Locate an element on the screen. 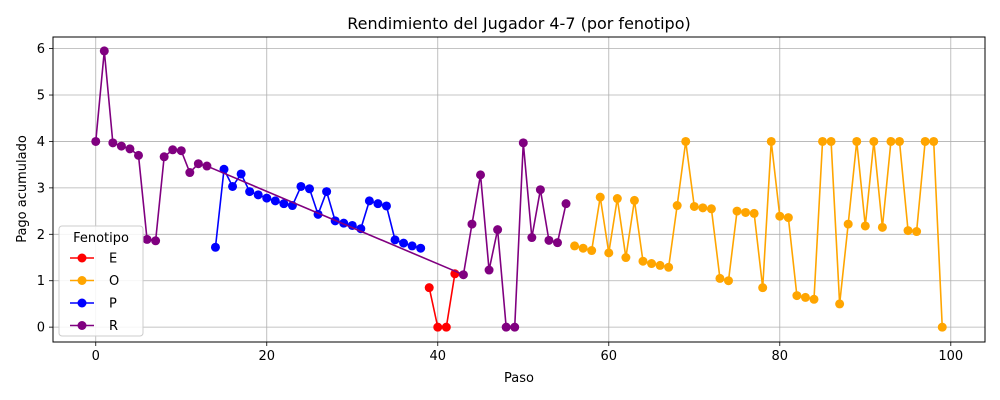 The image size is (1000, 400). series-e is located at coordinates (442, 300).